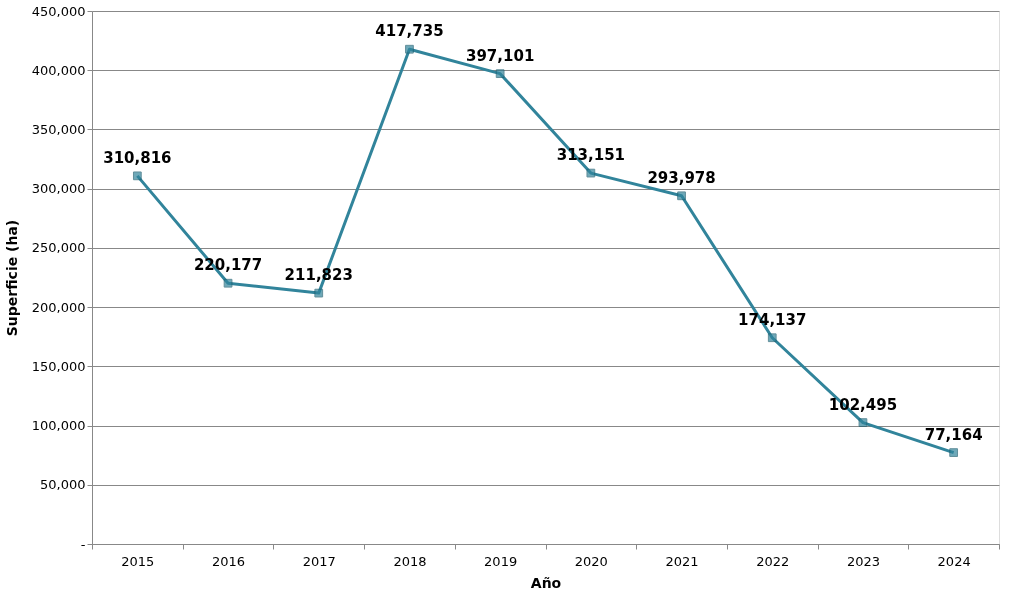 The width and height of the screenshot is (1019, 607). What do you see at coordinates (953, 434) in the screenshot?
I see `data-label: 77,164` at bounding box center [953, 434].